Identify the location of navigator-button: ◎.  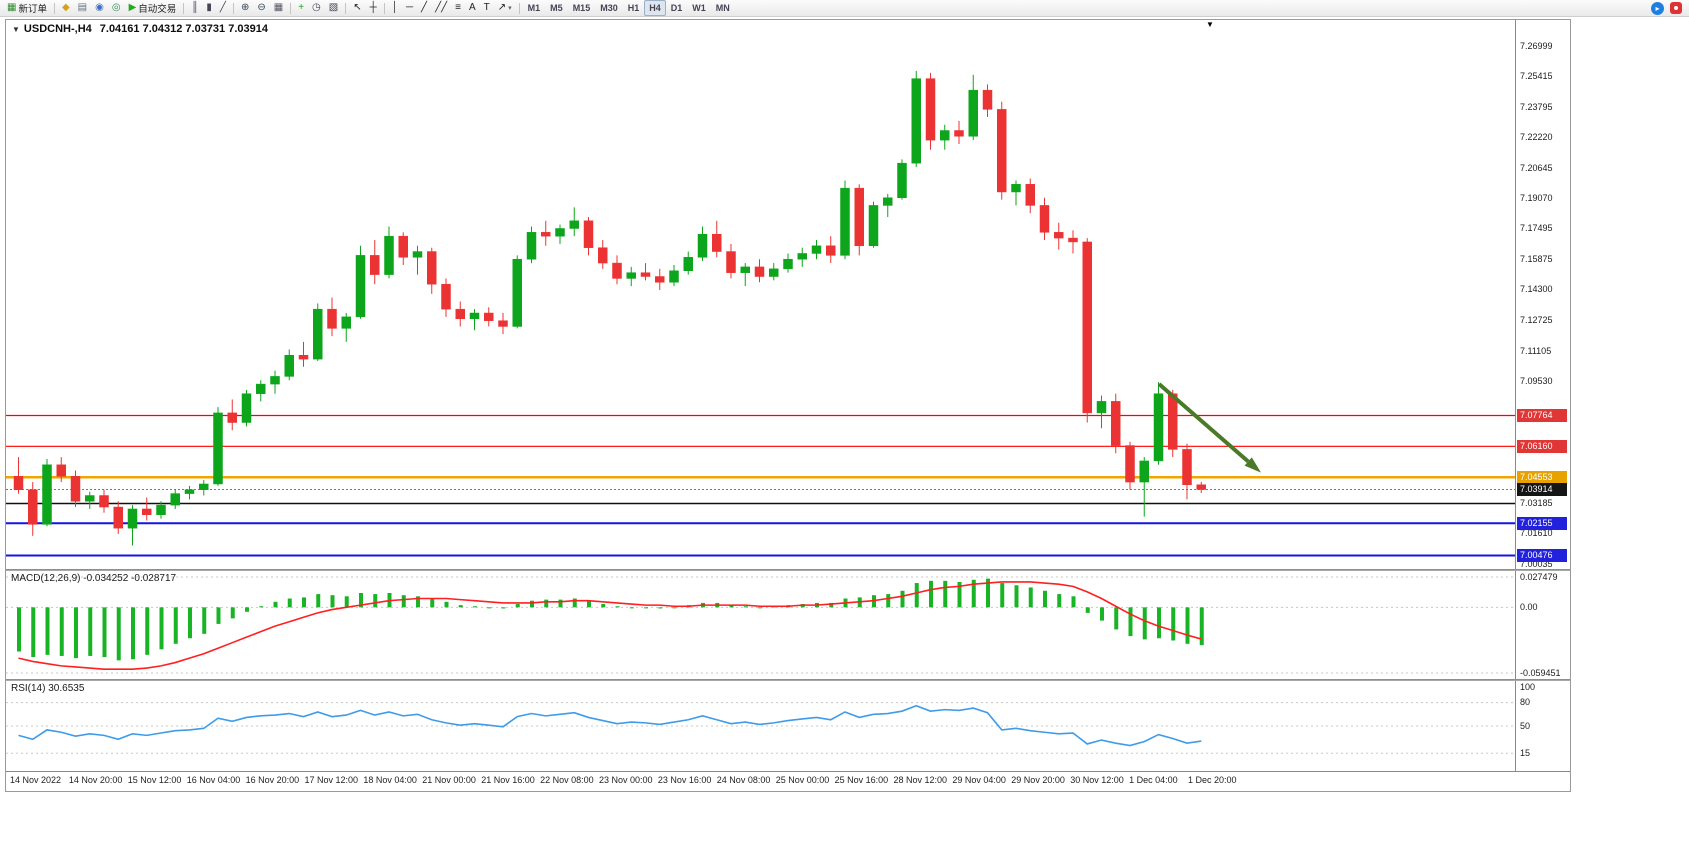
(116, 8).